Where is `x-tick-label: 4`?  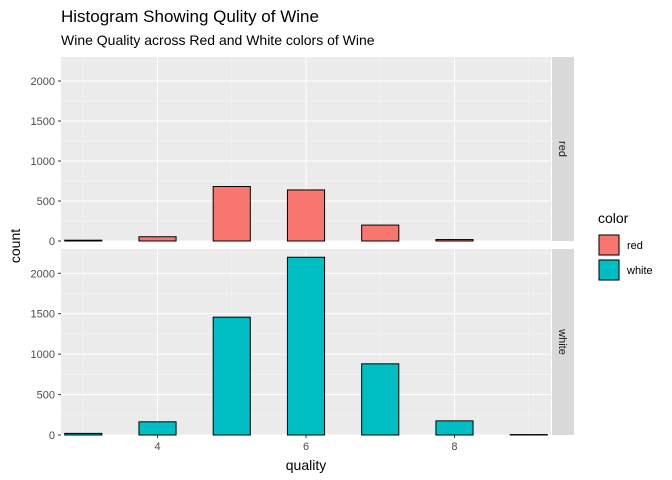 x-tick-label: 4 is located at coordinates (157, 447).